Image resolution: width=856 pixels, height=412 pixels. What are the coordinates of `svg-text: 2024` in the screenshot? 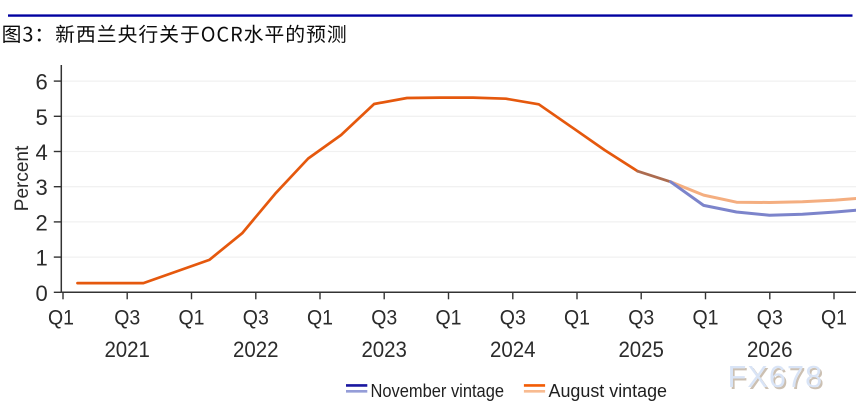 It's located at (513, 349).